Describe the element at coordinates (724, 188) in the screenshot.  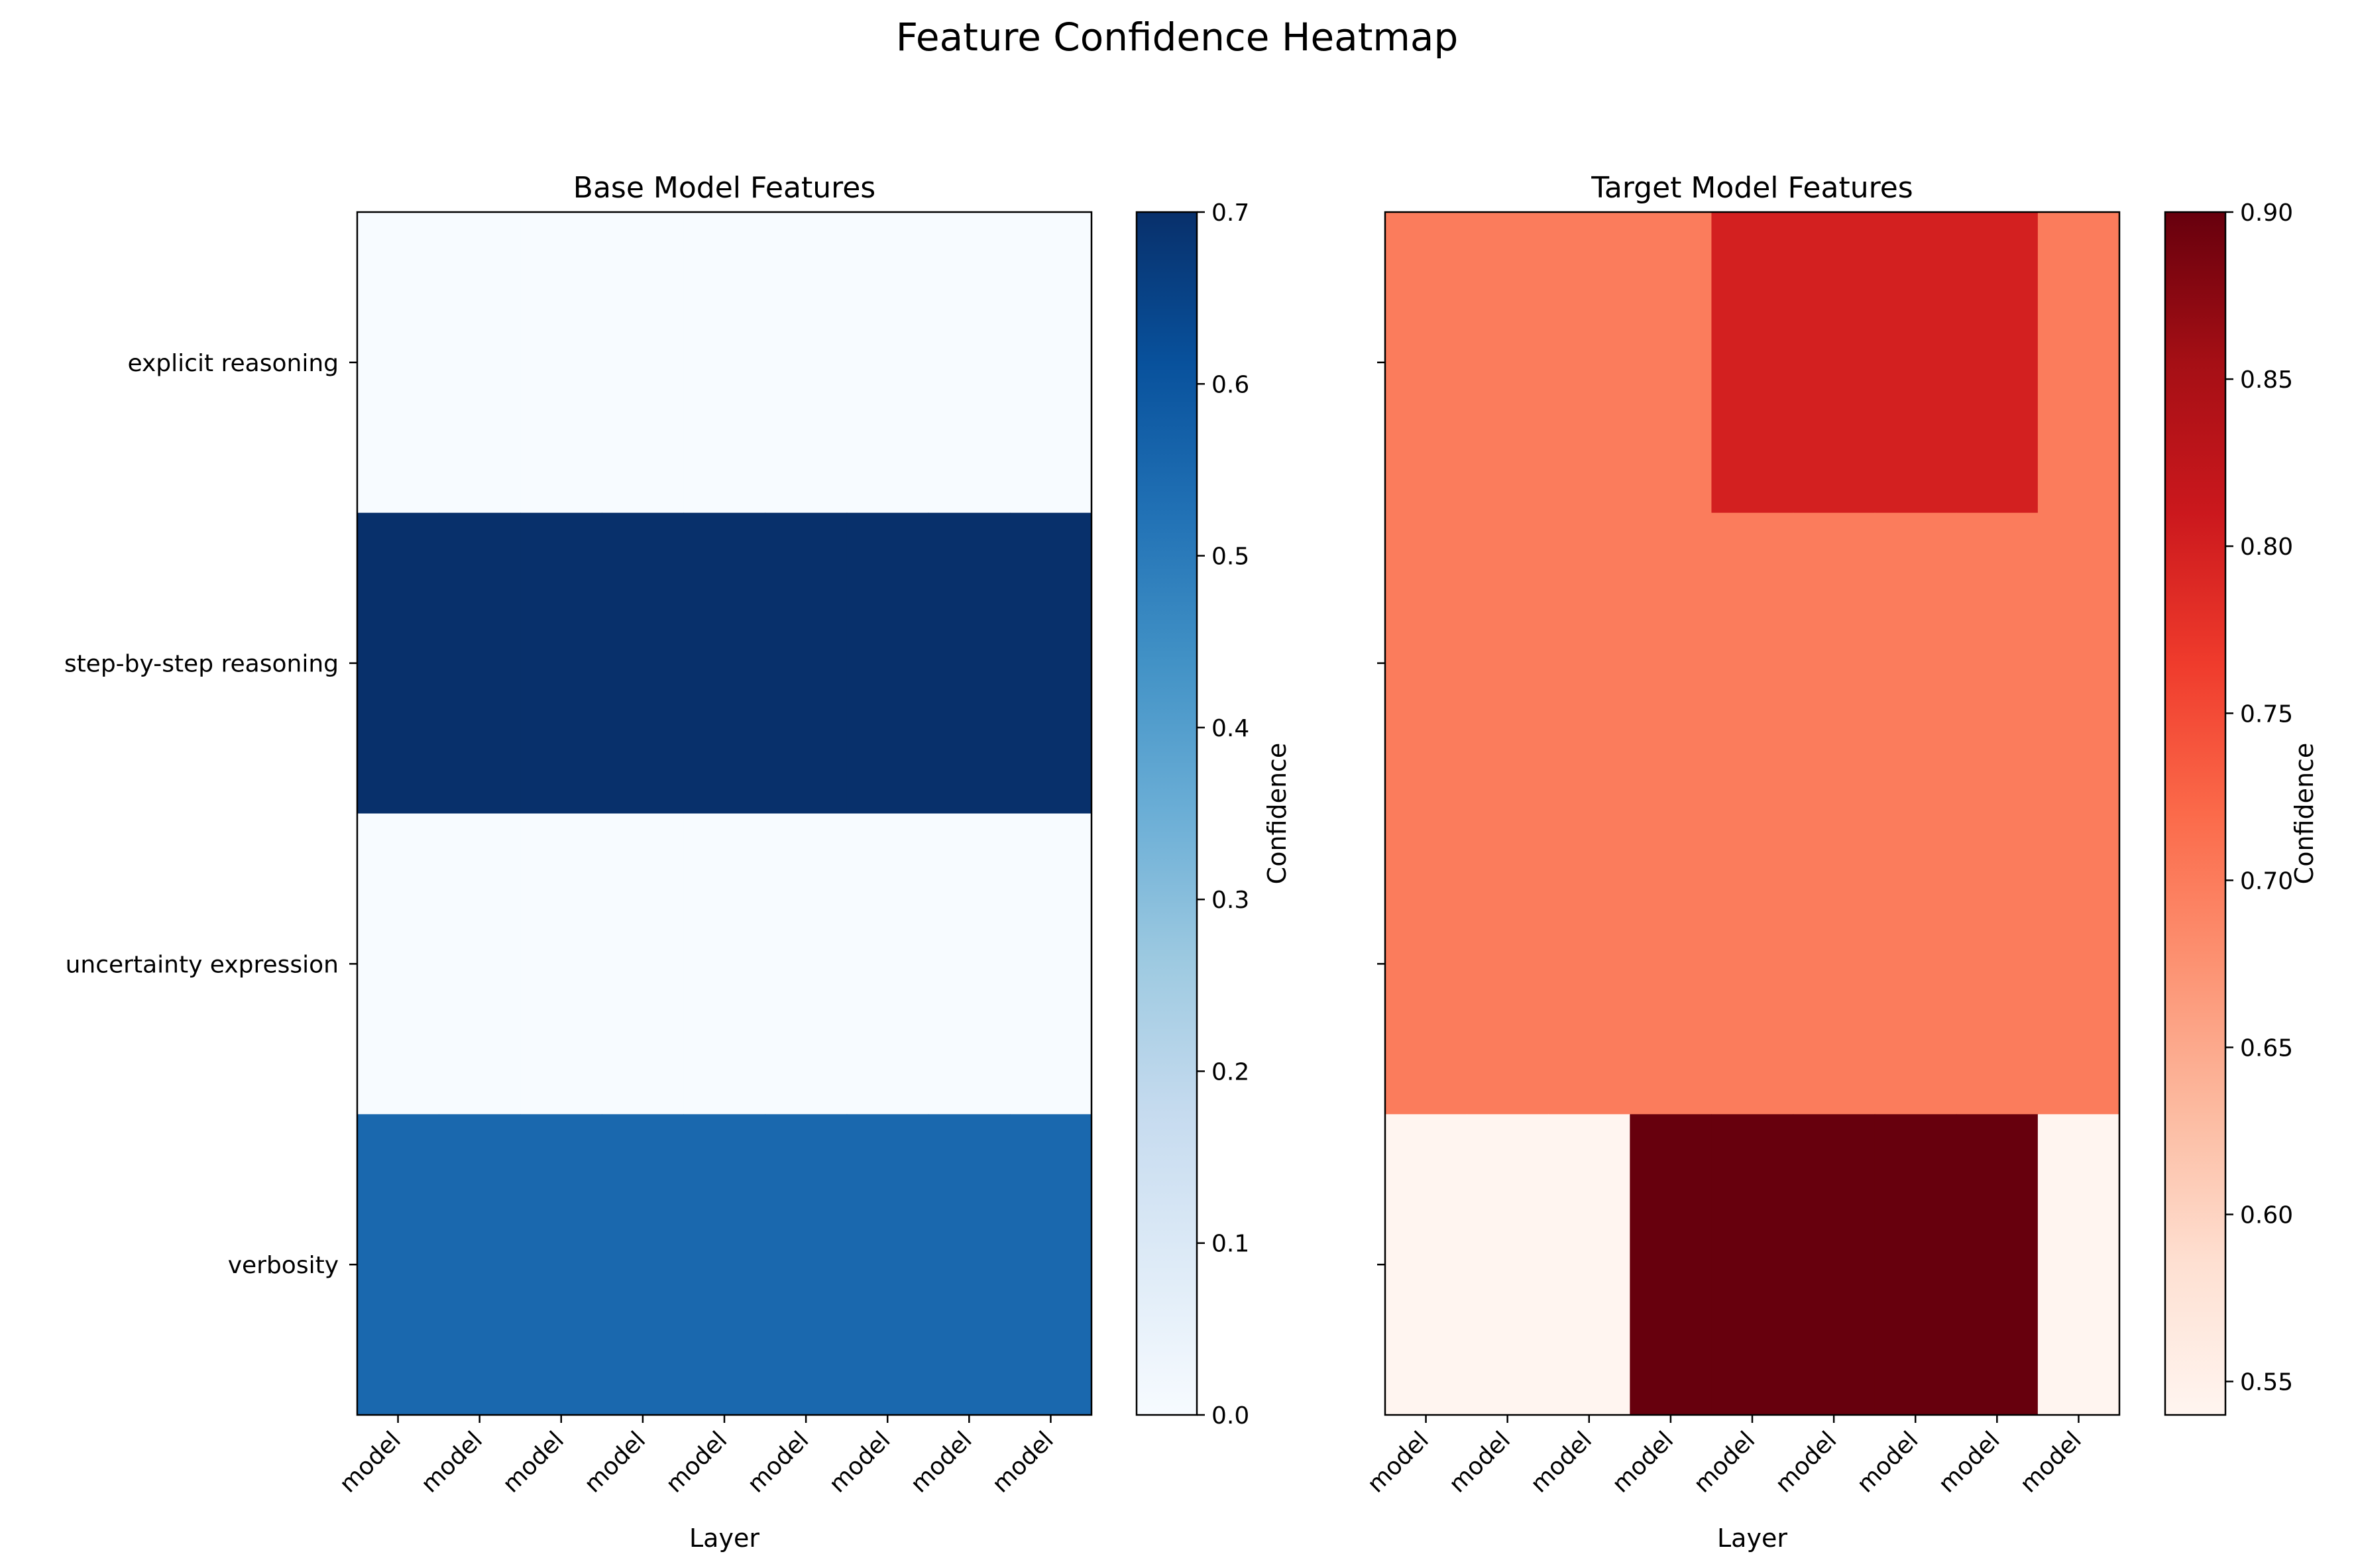
I see `subplot-title: Base Model Features` at that location.